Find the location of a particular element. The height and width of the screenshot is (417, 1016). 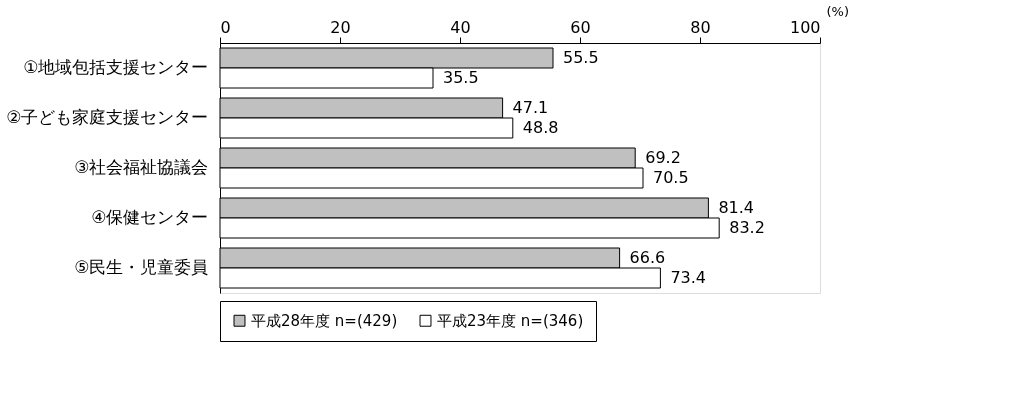

x-axis-title: (%) is located at coordinates (837, 11).